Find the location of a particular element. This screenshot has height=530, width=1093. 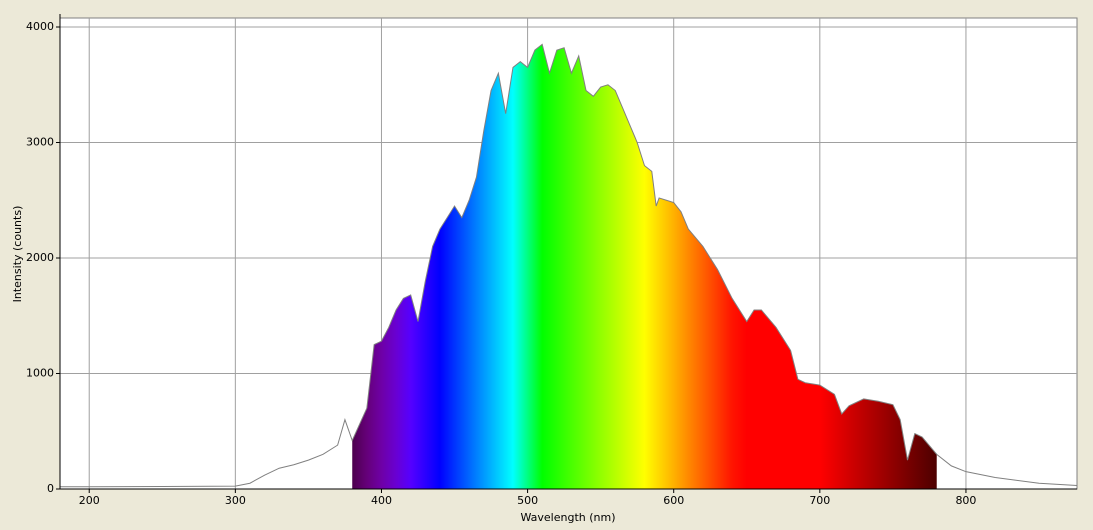

x-tick-label: 700 is located at coordinates (819, 500).